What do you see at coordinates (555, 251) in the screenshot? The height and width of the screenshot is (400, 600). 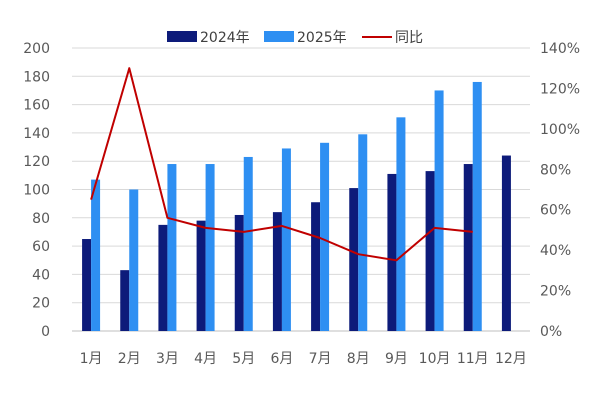 I see `right-axis-tick: 40%` at bounding box center [555, 251].